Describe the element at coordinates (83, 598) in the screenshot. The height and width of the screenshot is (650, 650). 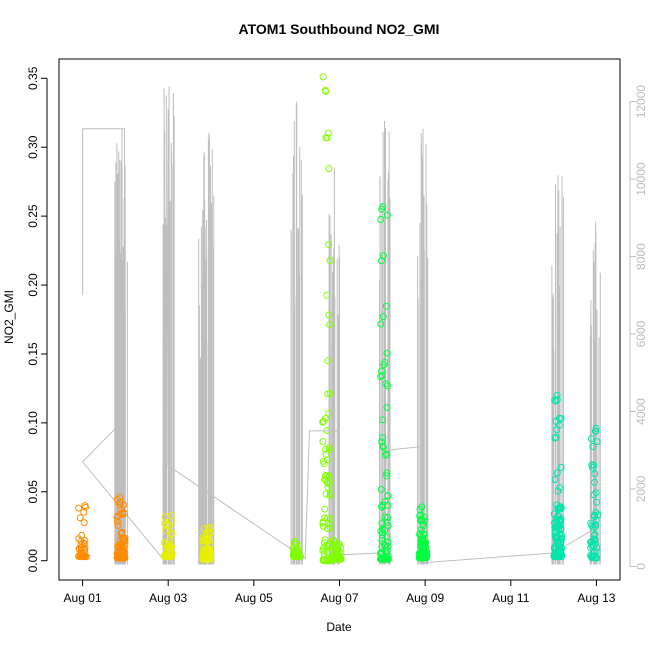
I see `x-tick-label-0: Aug 01` at that location.